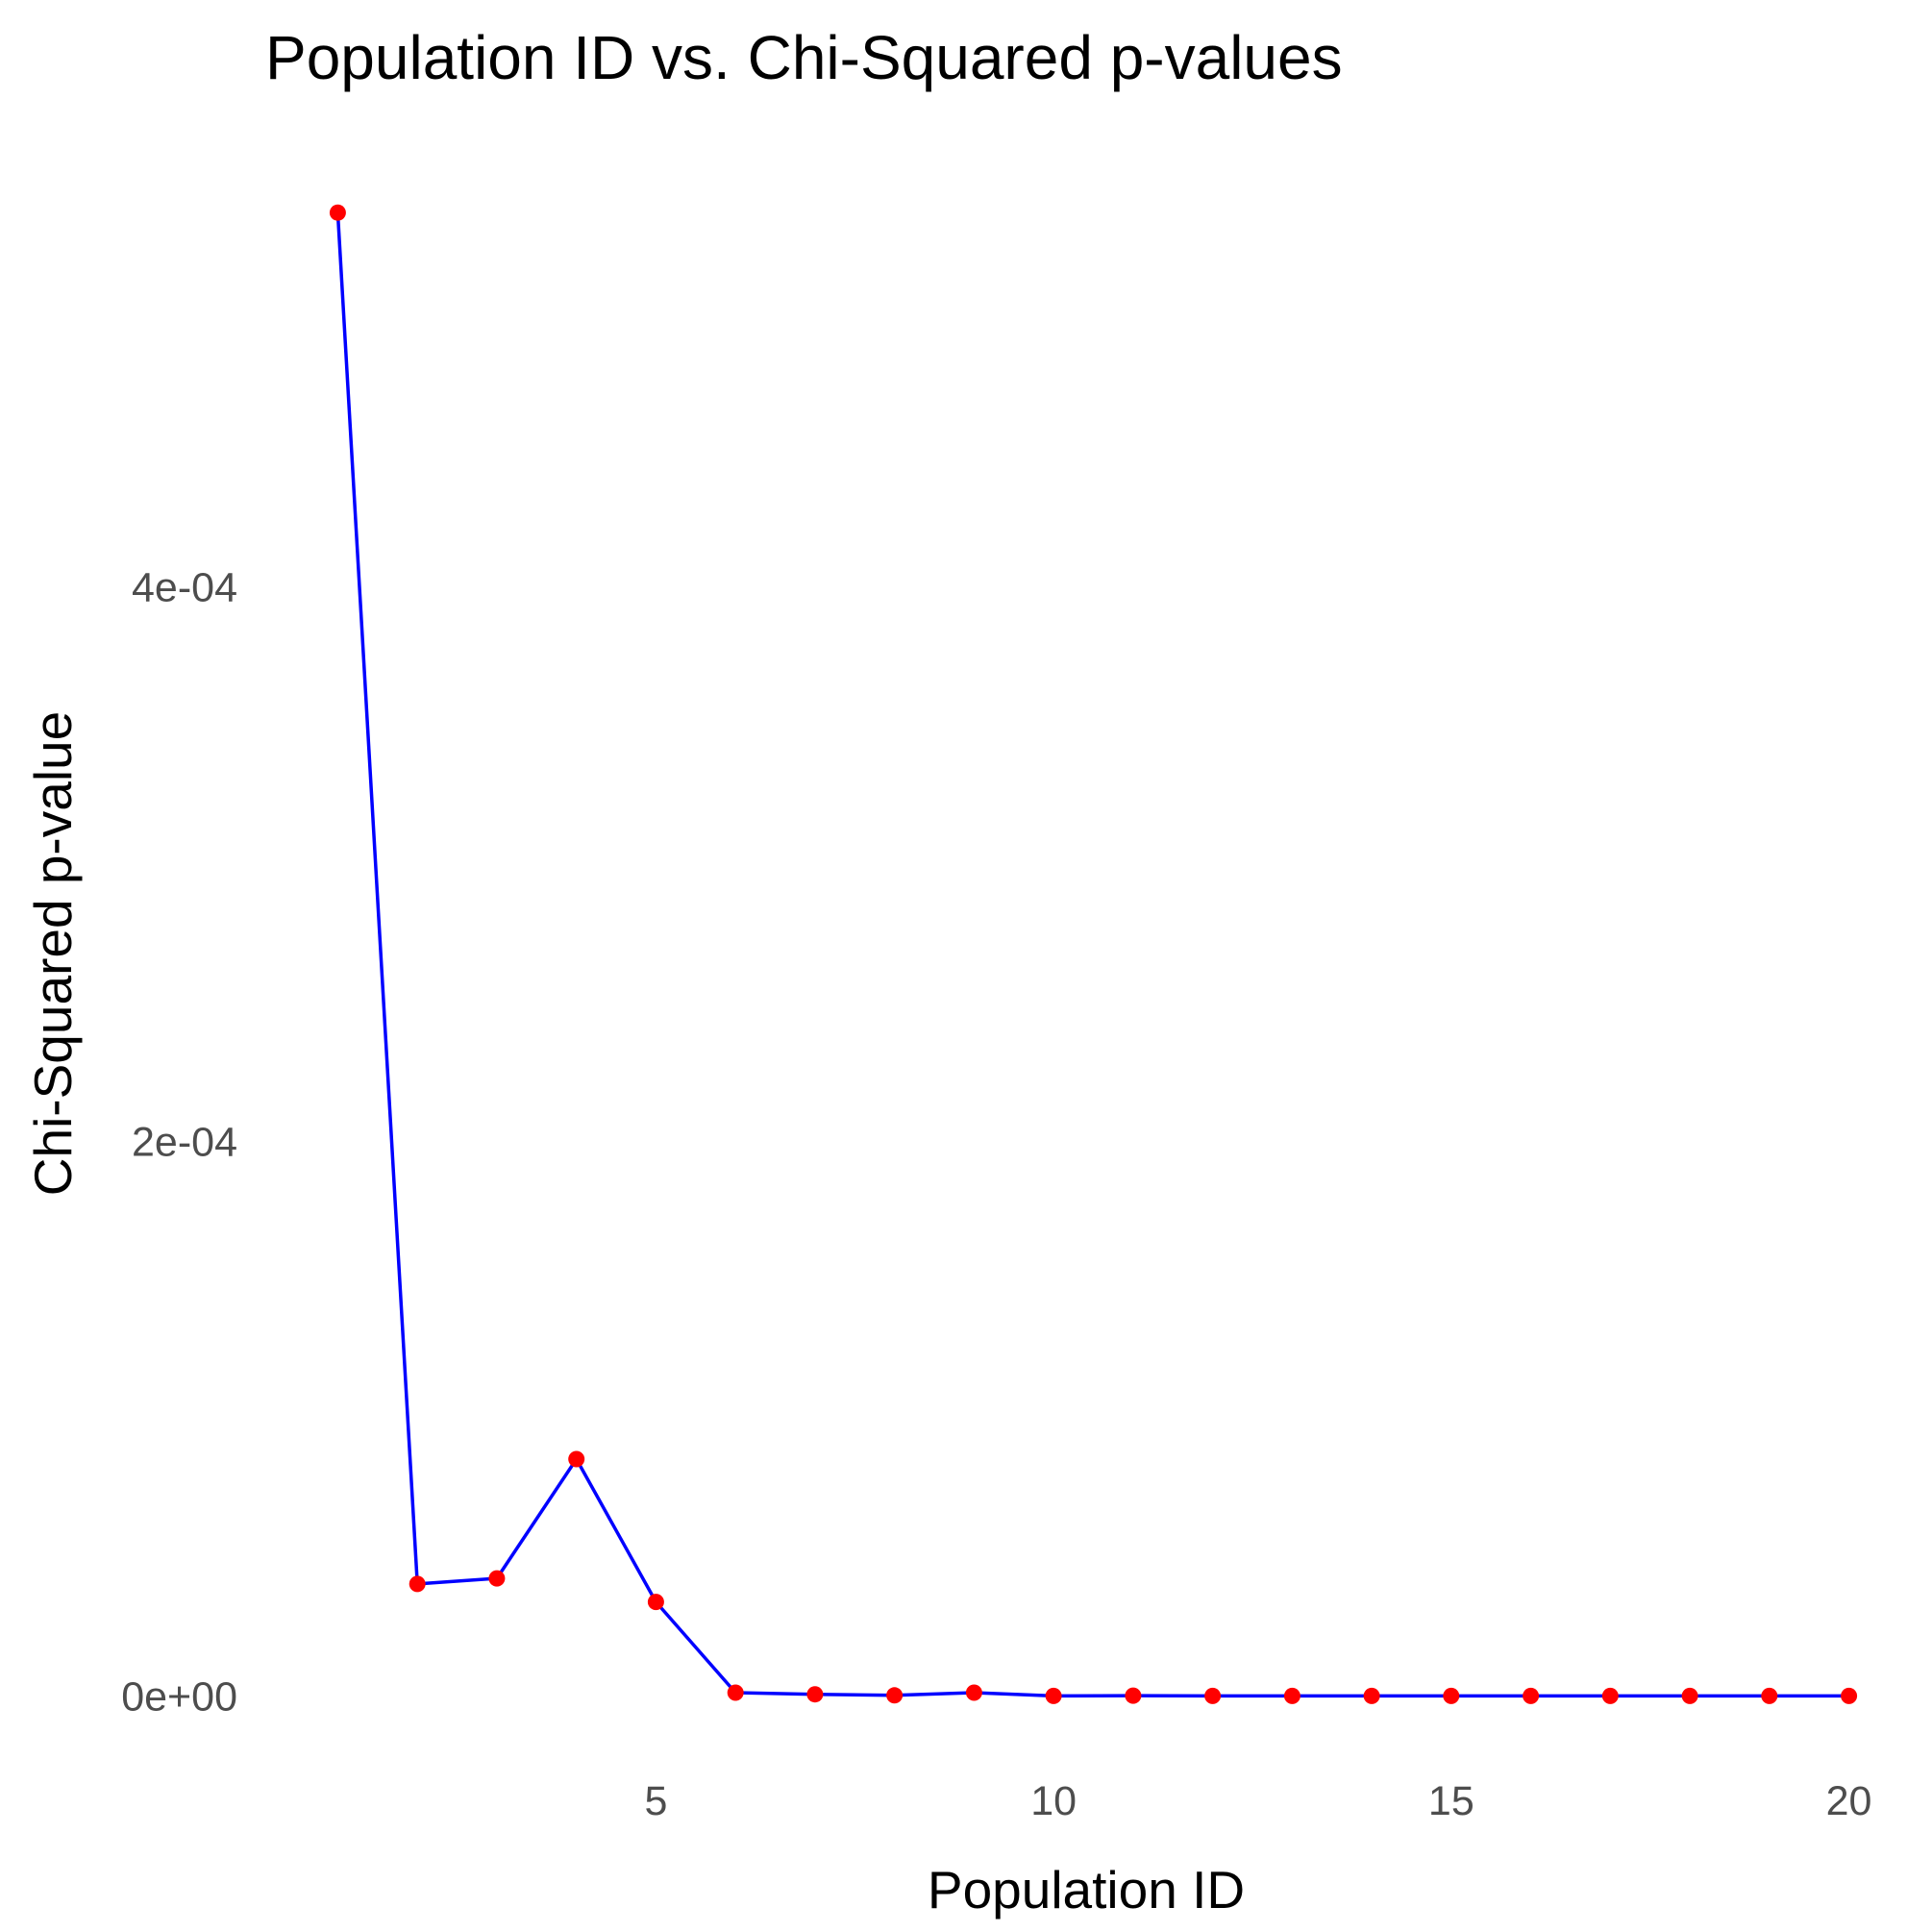 The image size is (1932, 1932). What do you see at coordinates (1086, 1890) in the screenshot?
I see `x-axis-title: Population ID` at bounding box center [1086, 1890].